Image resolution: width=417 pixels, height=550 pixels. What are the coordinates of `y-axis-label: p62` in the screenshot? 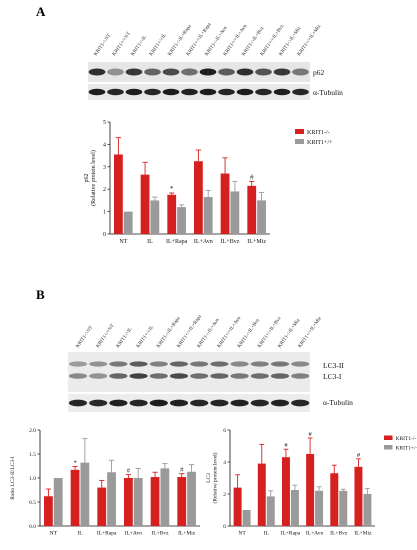 It's located at (87, 178).